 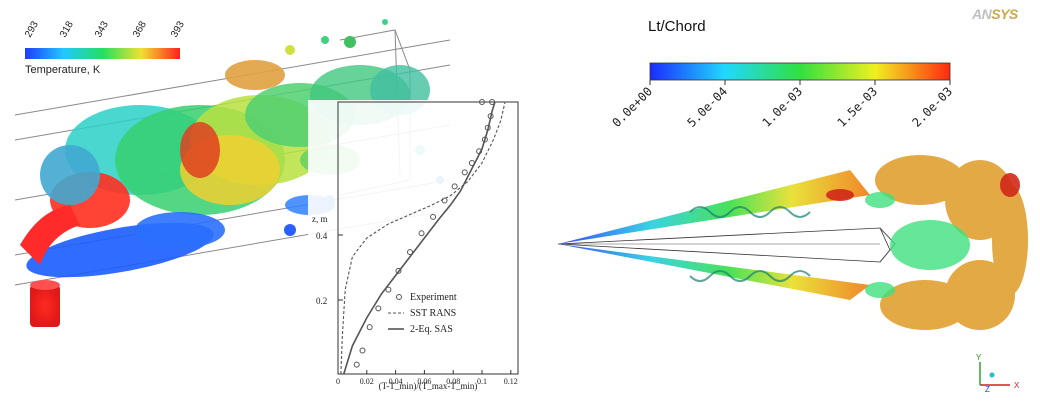 What do you see at coordinates (419, 238) in the screenshot?
I see `sas-line` at bounding box center [419, 238].